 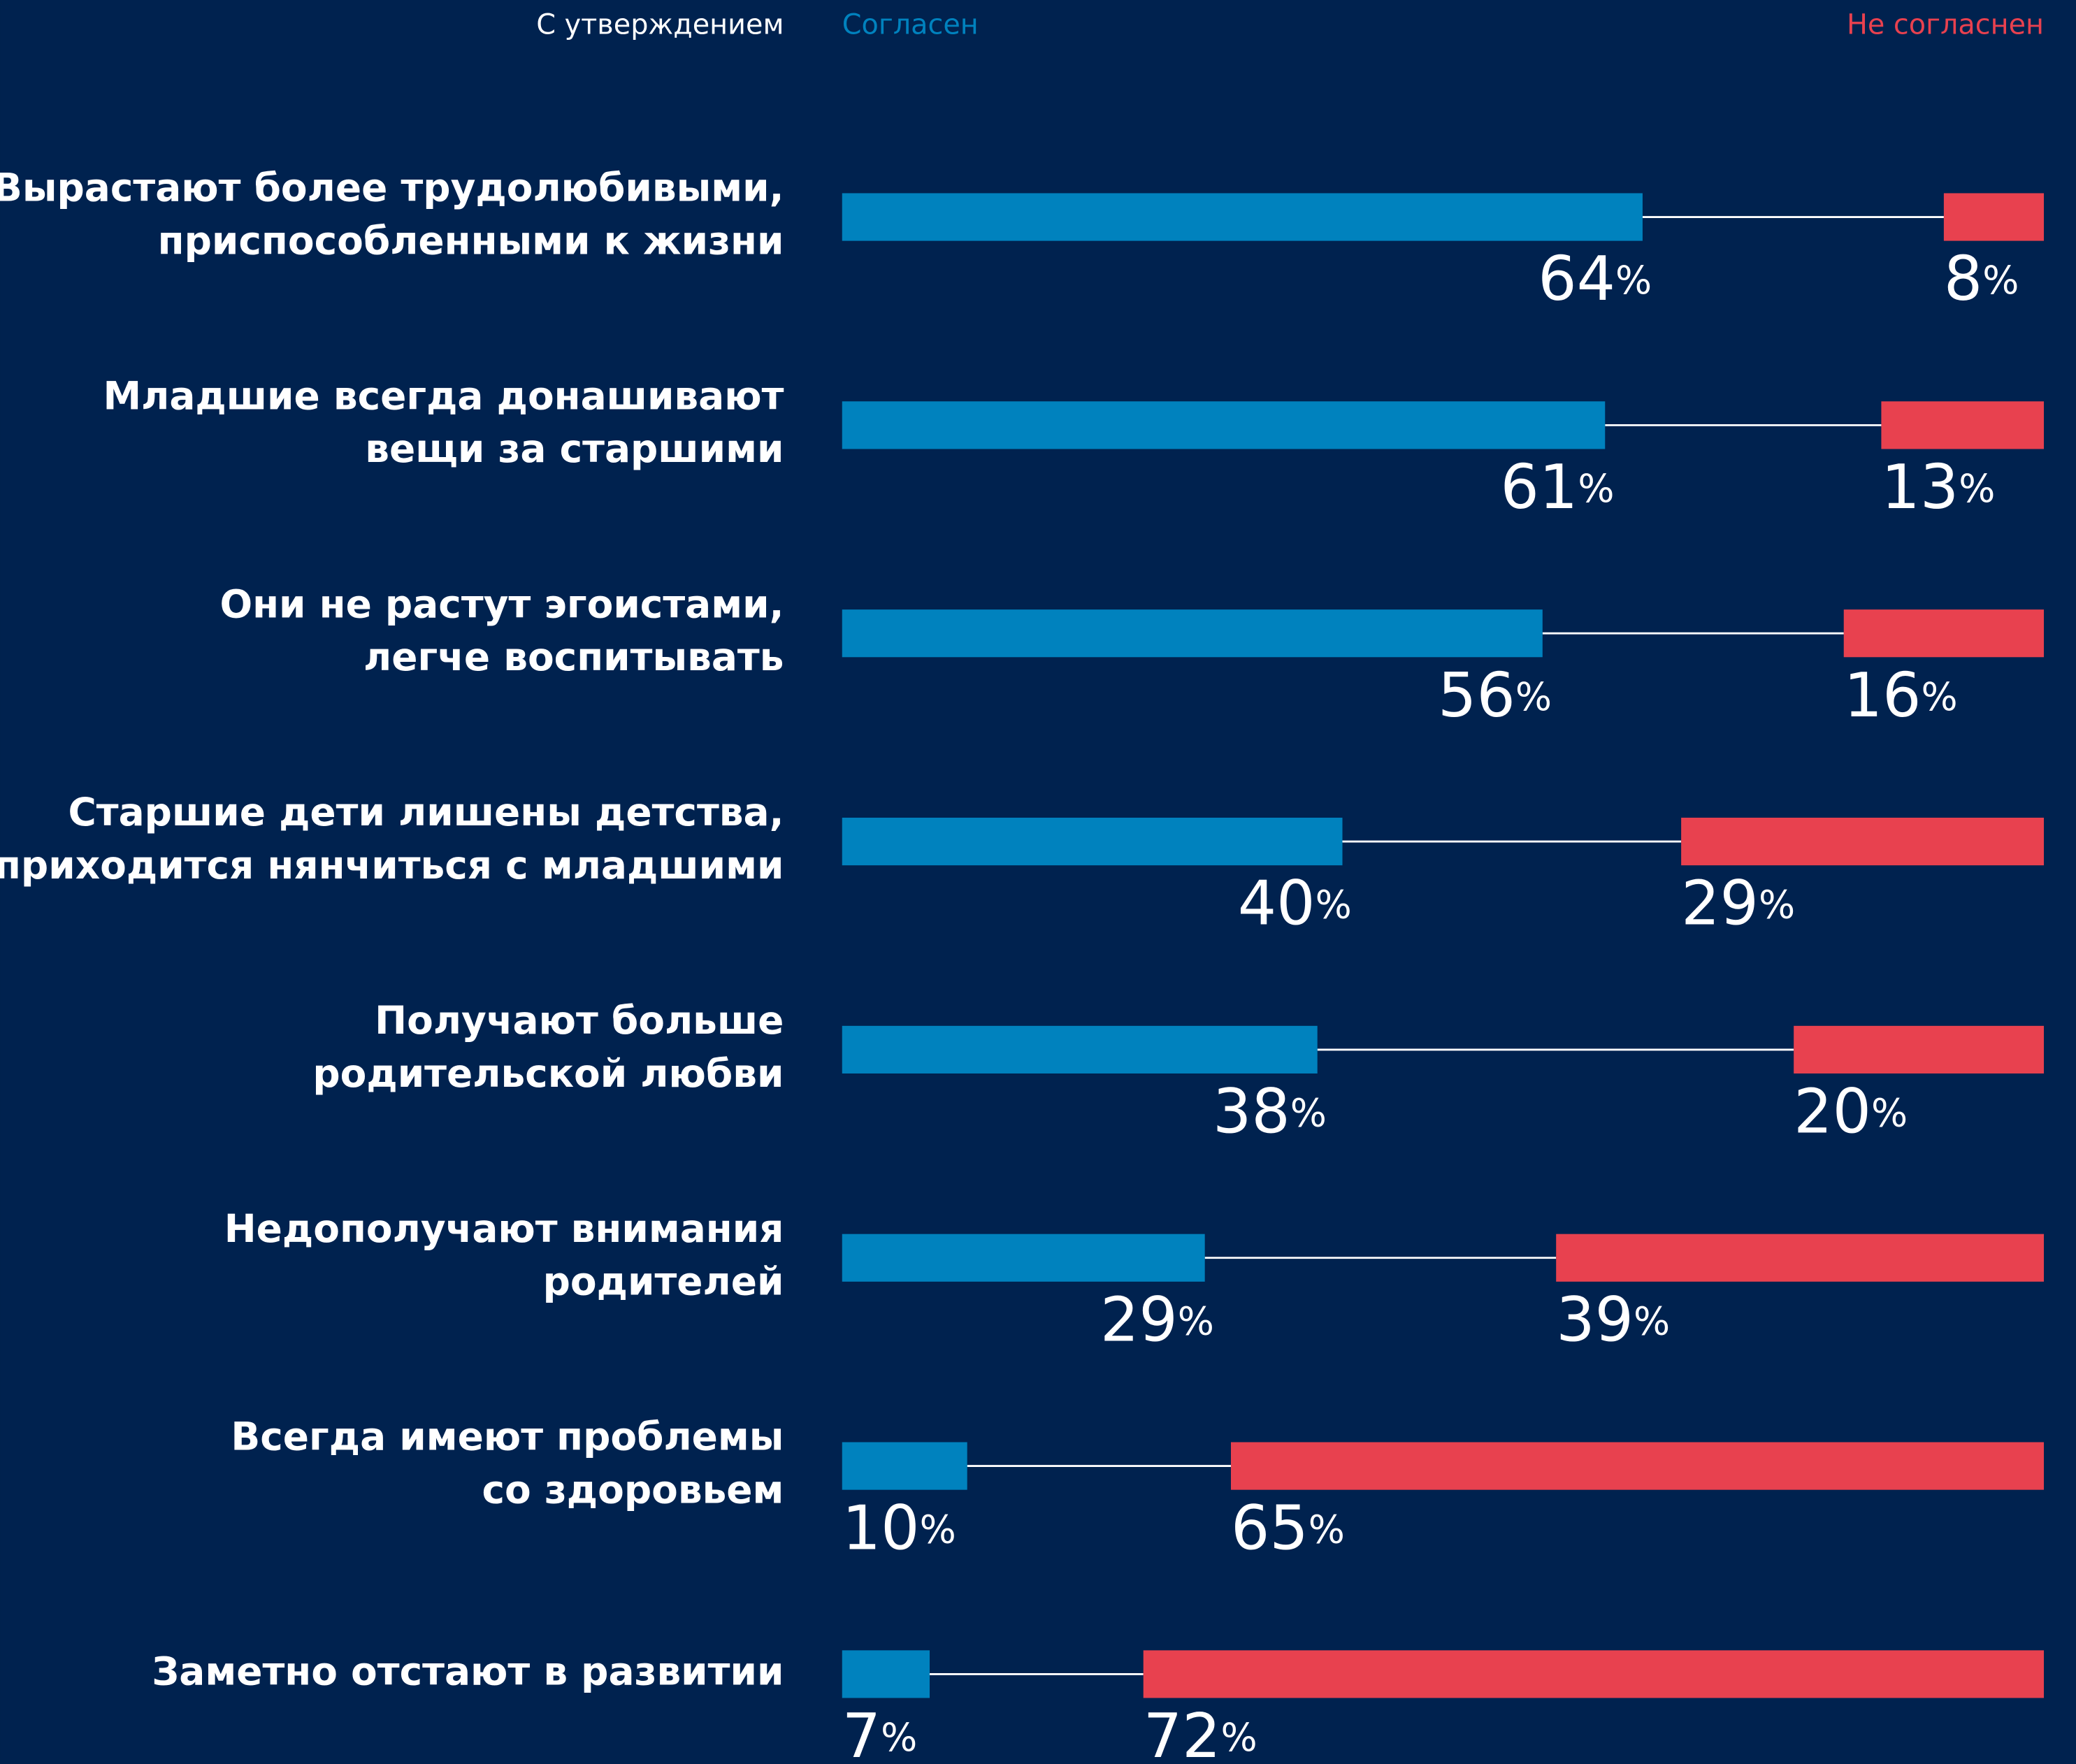 What do you see at coordinates (504, 1255) in the screenshot?
I see `category-label: Недополучают внимания родителей` at bounding box center [504, 1255].